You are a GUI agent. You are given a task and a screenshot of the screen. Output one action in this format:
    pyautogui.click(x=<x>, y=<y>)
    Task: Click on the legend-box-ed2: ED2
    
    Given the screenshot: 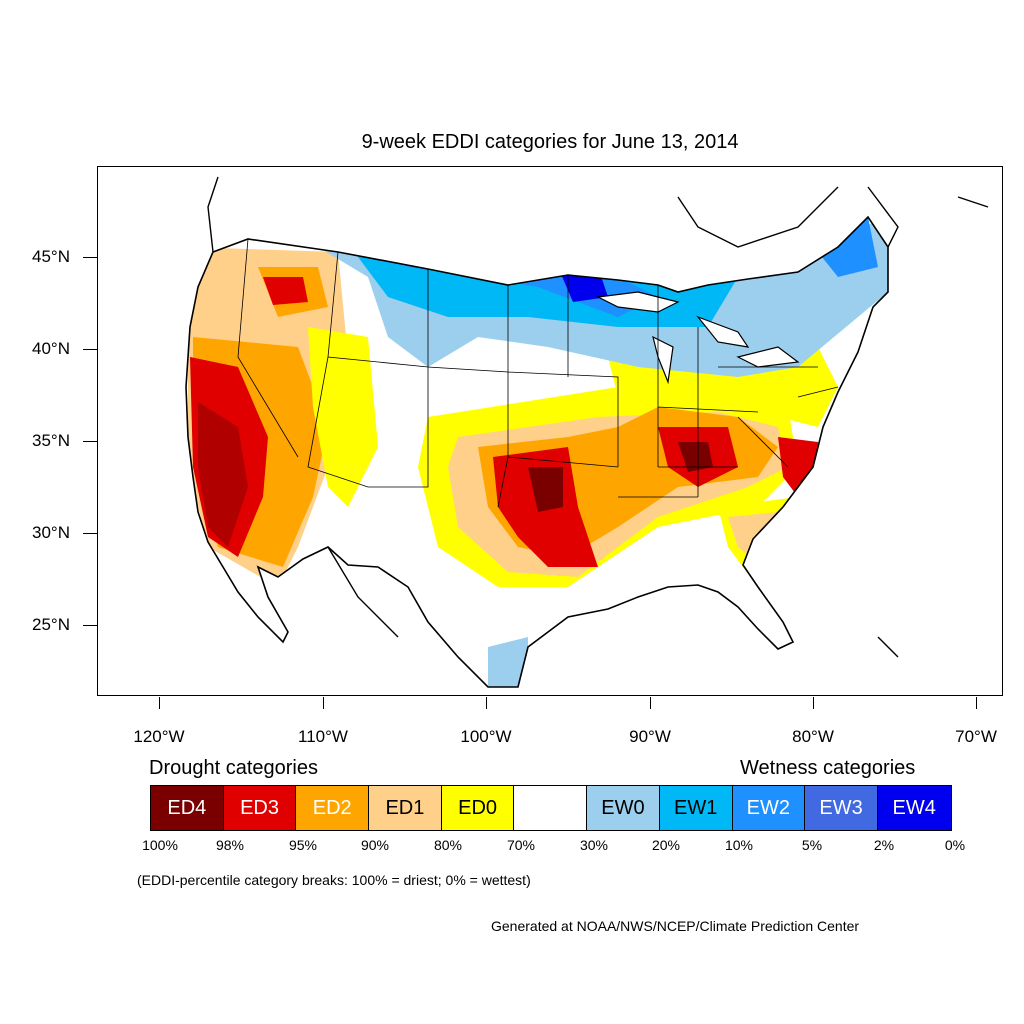 What is the action you would take?
    pyautogui.click(x=333, y=808)
    